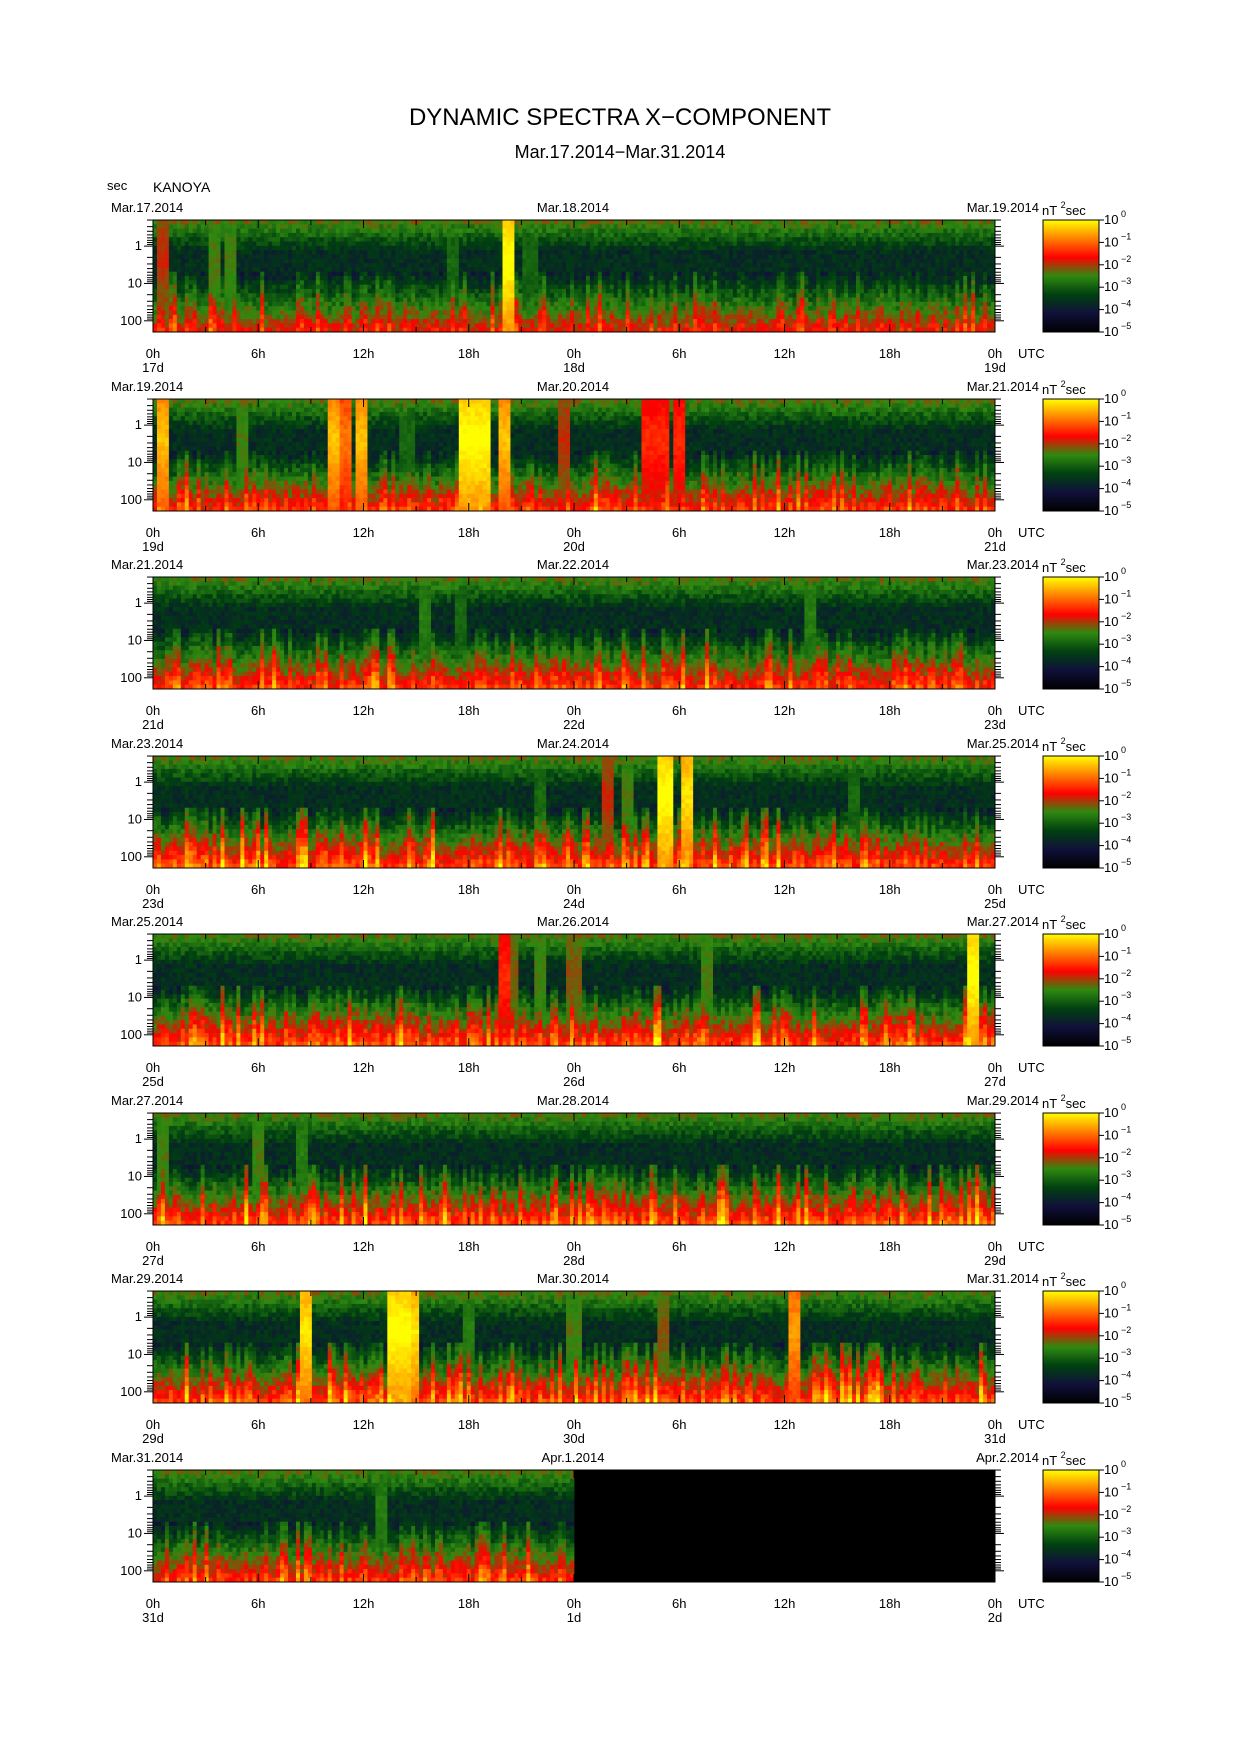 This screenshot has height=1752, width=1240. Describe the element at coordinates (573, 1100) in the screenshot. I see `panel-date-label: Mar.28.2014` at that location.